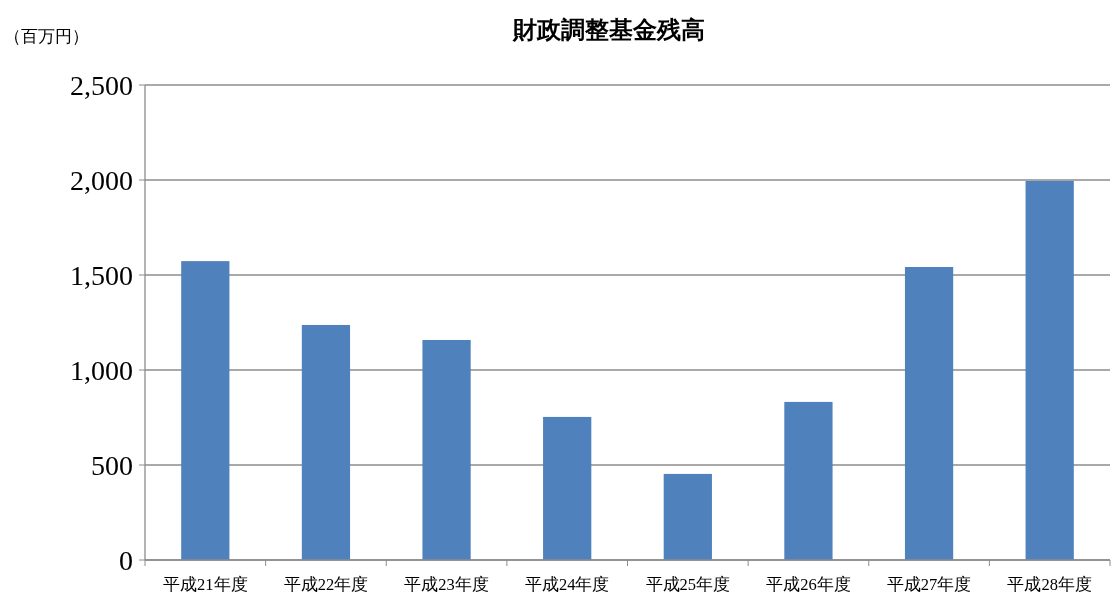 This screenshot has width=1113, height=600. What do you see at coordinates (688, 584) in the screenshot?
I see `x-tick-label: 平成25年度` at bounding box center [688, 584].